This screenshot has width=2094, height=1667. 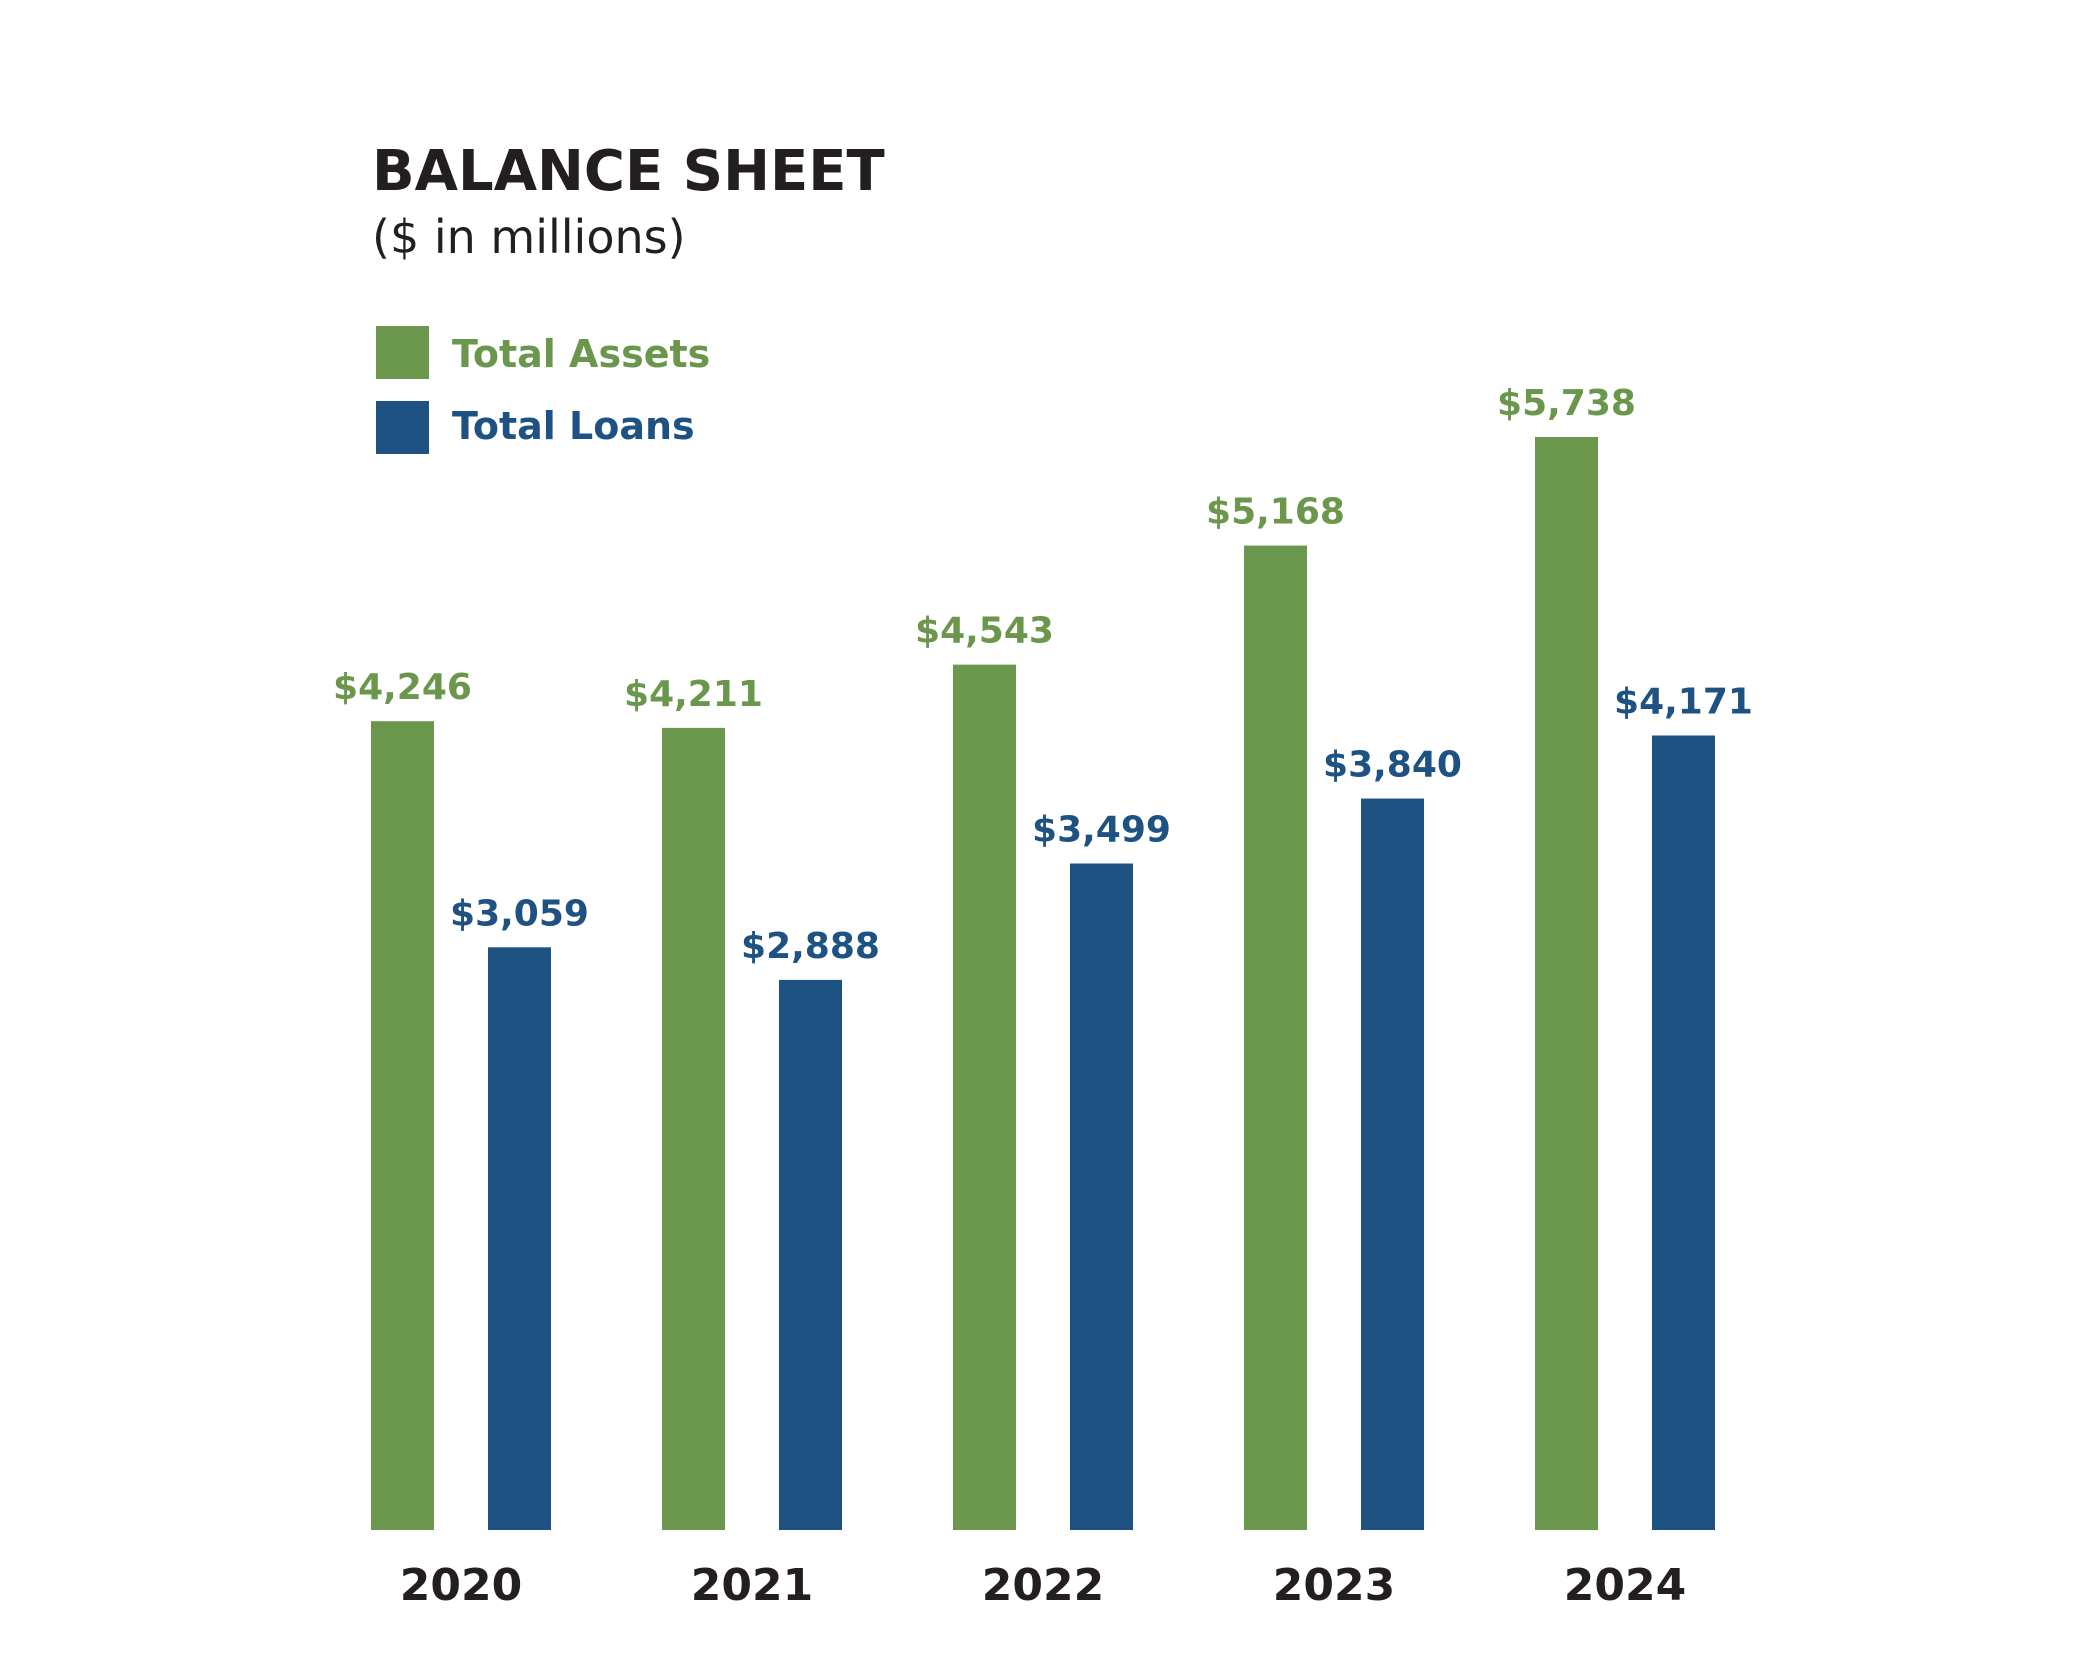 I want to click on bar-total-loans-2020, so click(x=519, y=1238).